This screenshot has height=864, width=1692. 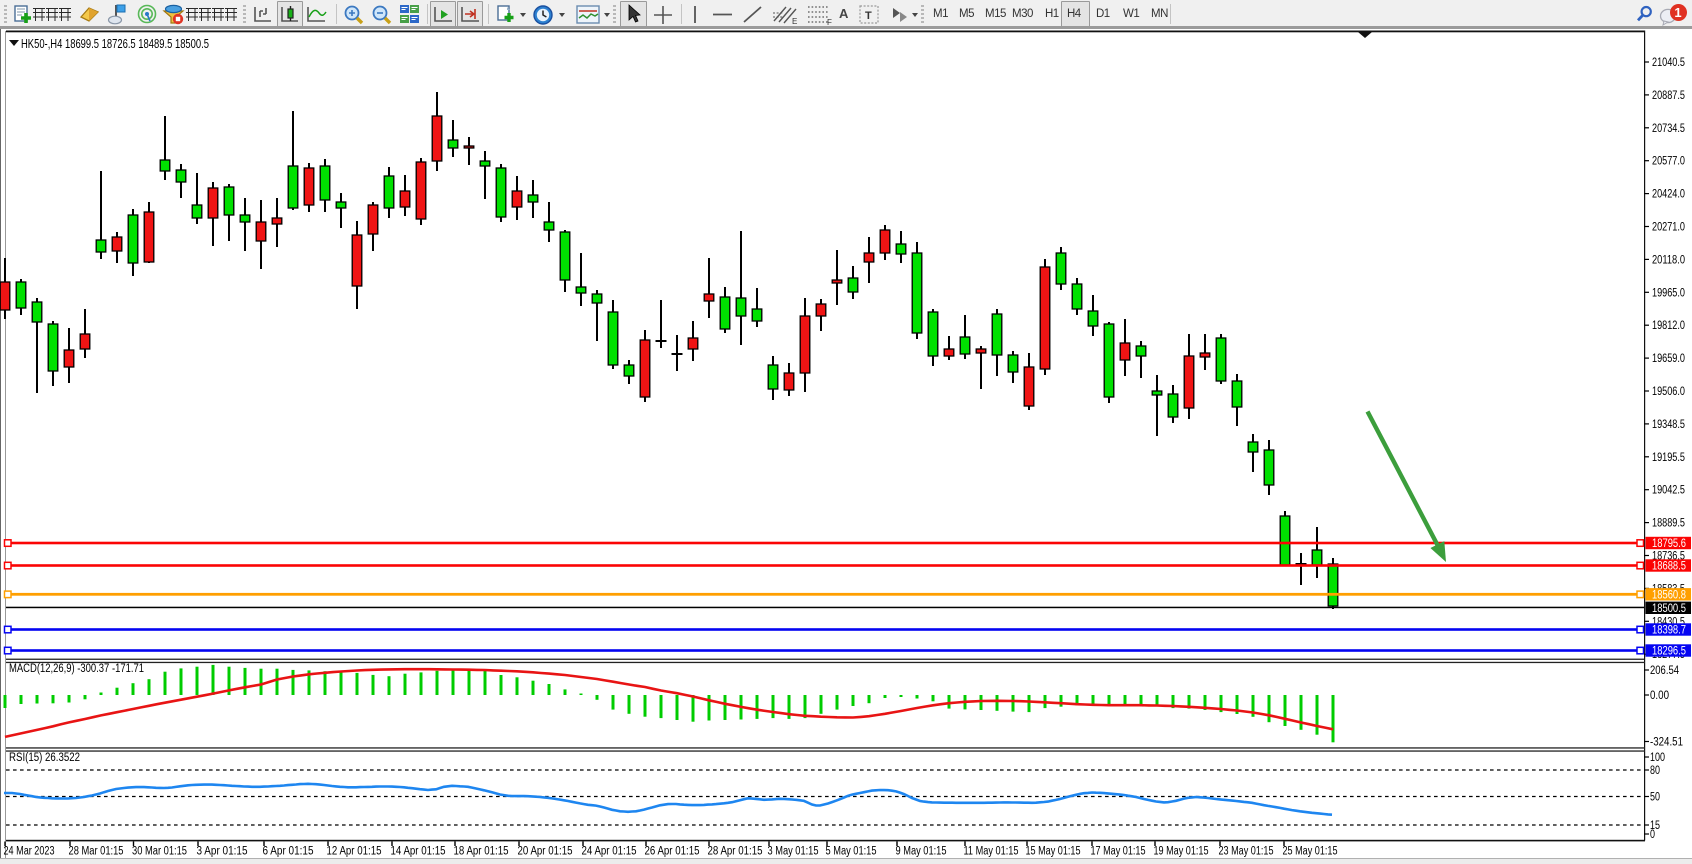 What do you see at coordinates (1668, 195) in the screenshot?
I see `svg-text: 20424.0` at bounding box center [1668, 195].